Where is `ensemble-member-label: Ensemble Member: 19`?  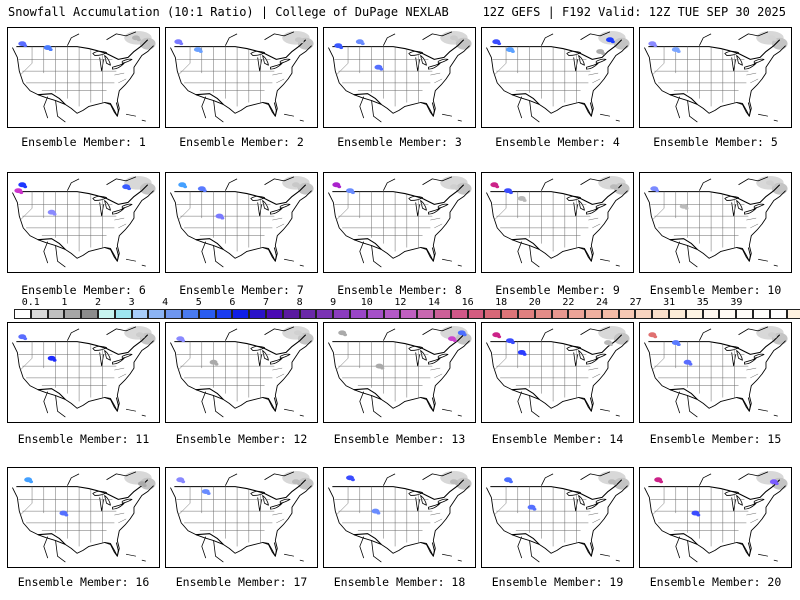
ensemble-member-label: Ensemble Member: 19 is located at coordinates (557, 582).